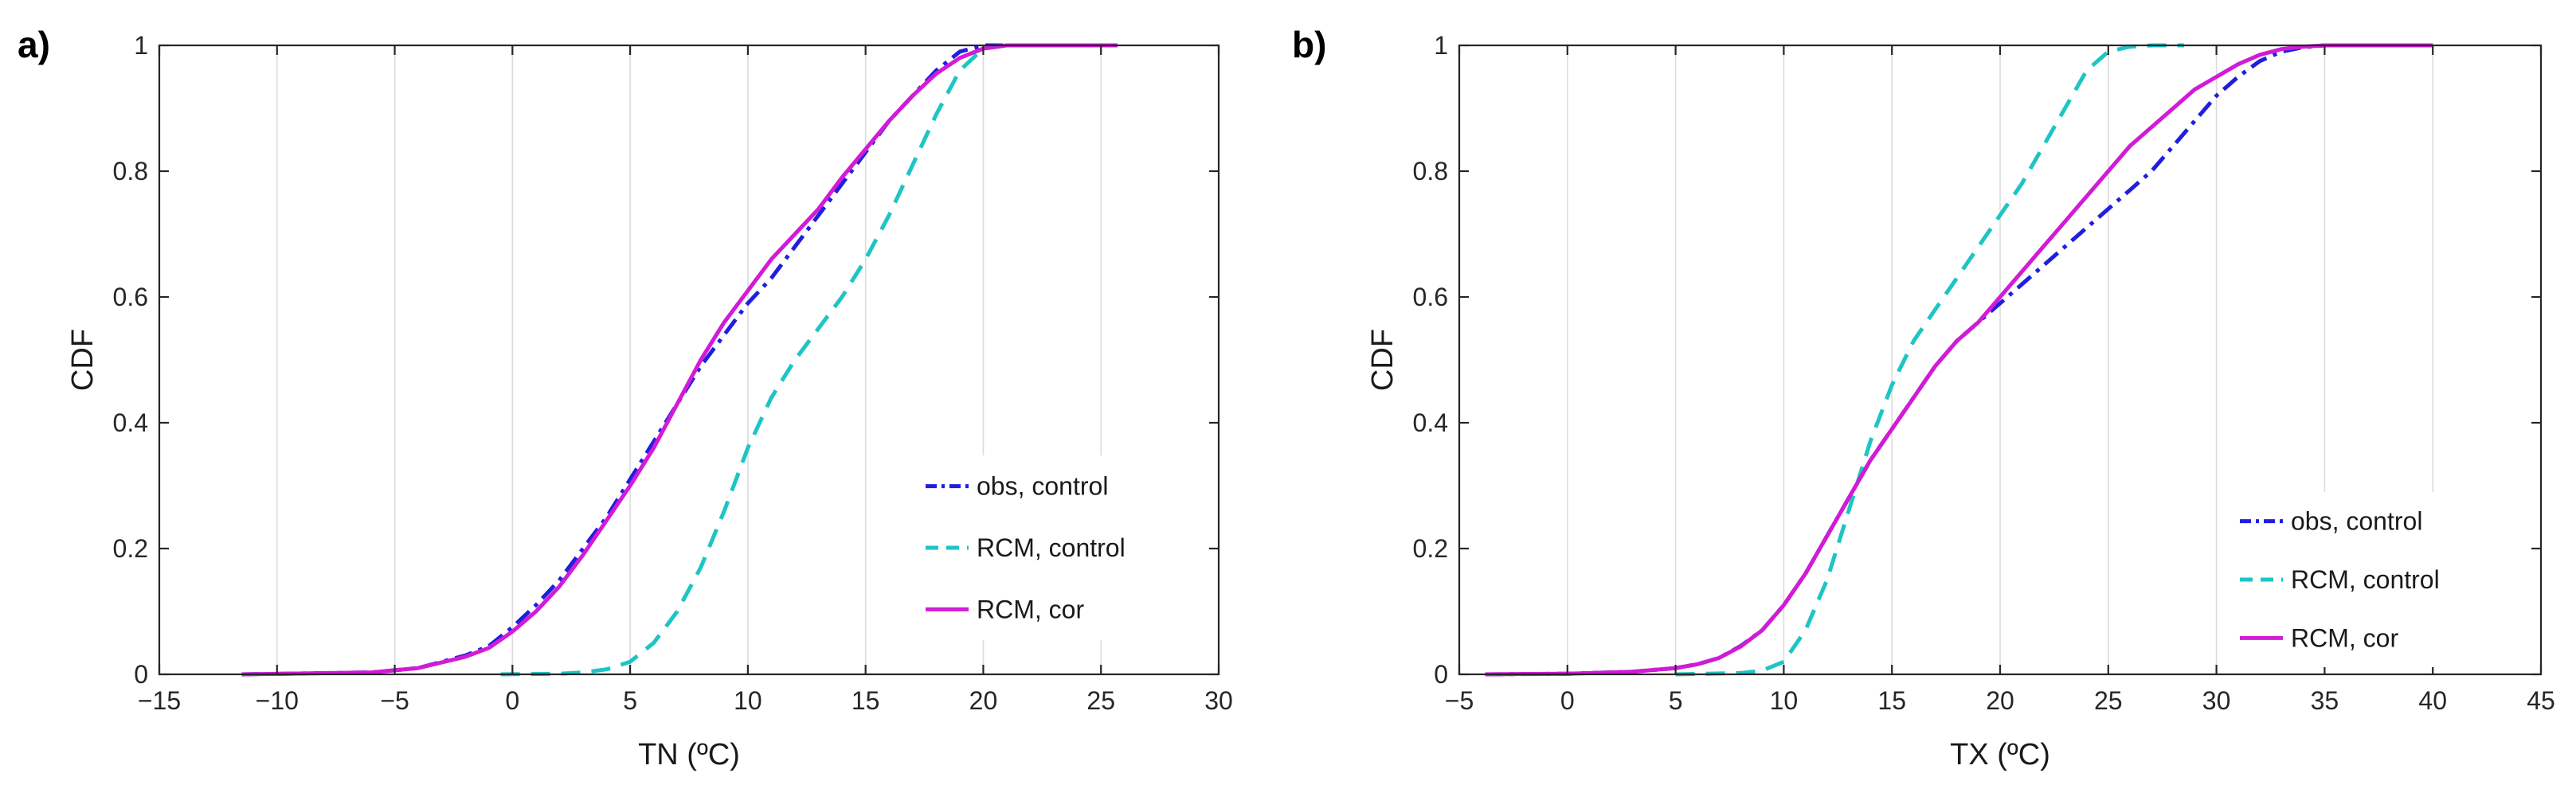  Describe the element at coordinates (1441, 45) in the screenshot. I see `panel-b-y-tick-label: 1` at that location.